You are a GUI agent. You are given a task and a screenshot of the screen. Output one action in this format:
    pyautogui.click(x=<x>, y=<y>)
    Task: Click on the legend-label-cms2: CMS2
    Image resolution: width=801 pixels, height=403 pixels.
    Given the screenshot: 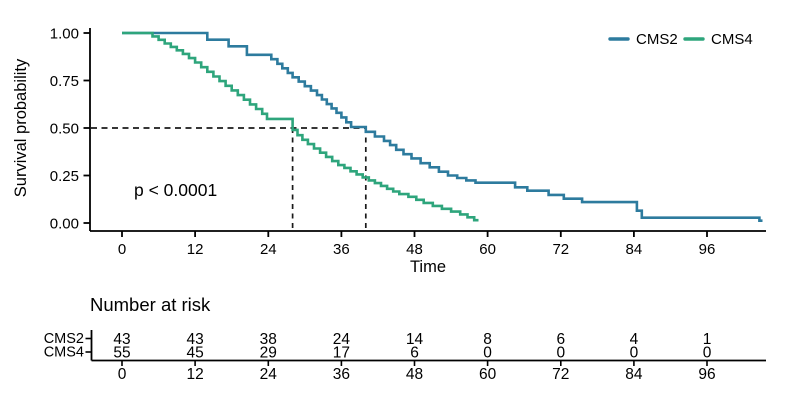 What is the action you would take?
    pyautogui.click(x=657, y=39)
    